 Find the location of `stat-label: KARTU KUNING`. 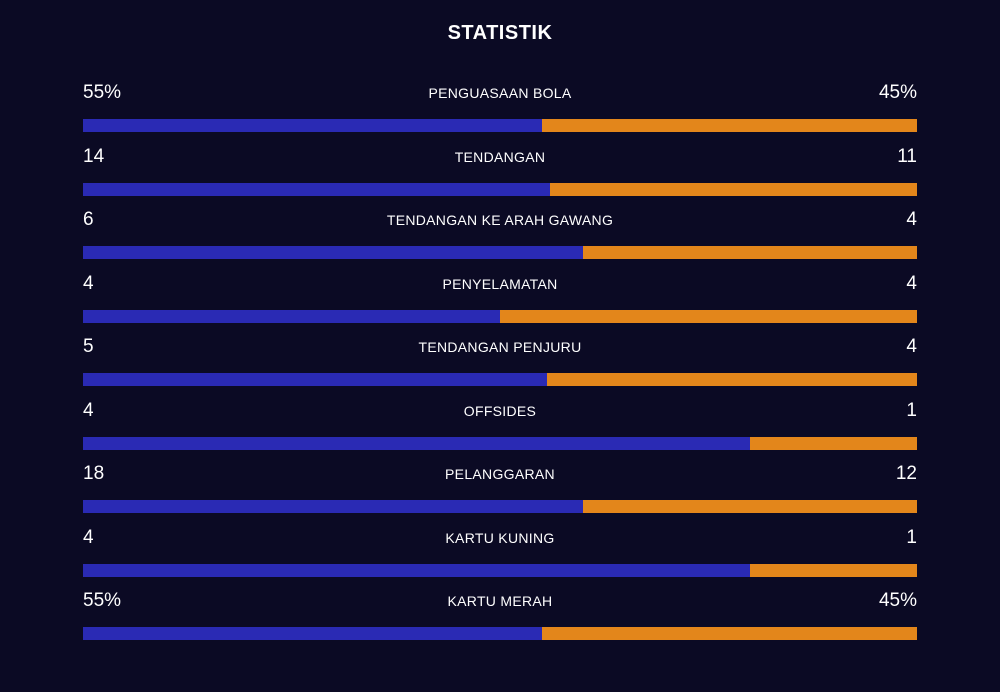

stat-label: KARTU KUNING is located at coordinates (500, 537).